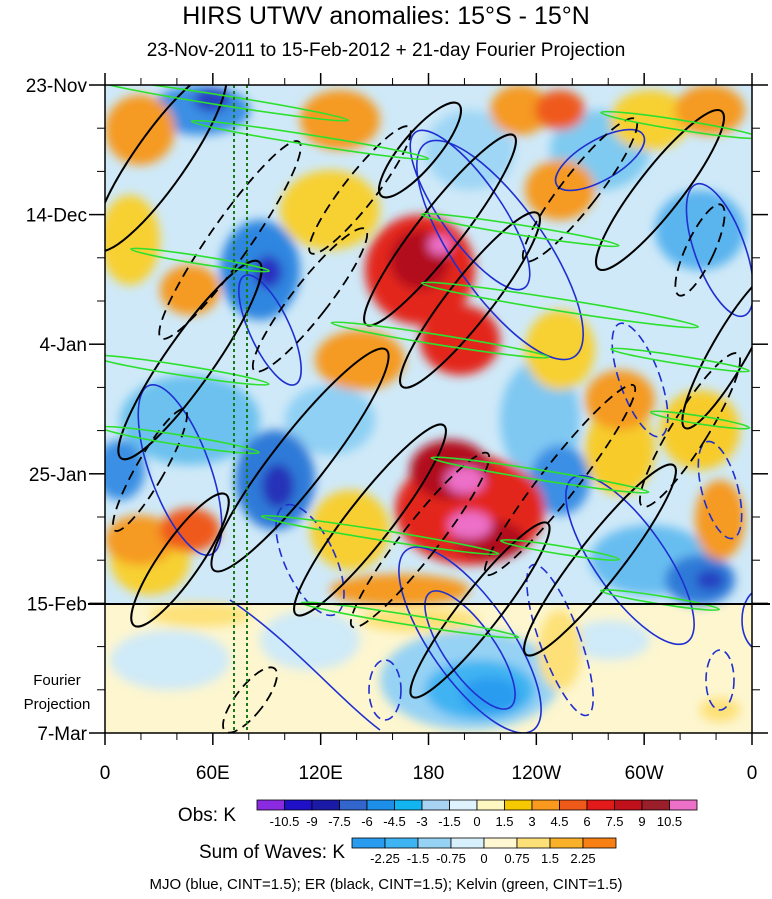 Image resolution: width=772 pixels, height=899 pixels. Describe the element at coordinates (57, 680) in the screenshot. I see `projection-label-line1: Fourier` at that location.